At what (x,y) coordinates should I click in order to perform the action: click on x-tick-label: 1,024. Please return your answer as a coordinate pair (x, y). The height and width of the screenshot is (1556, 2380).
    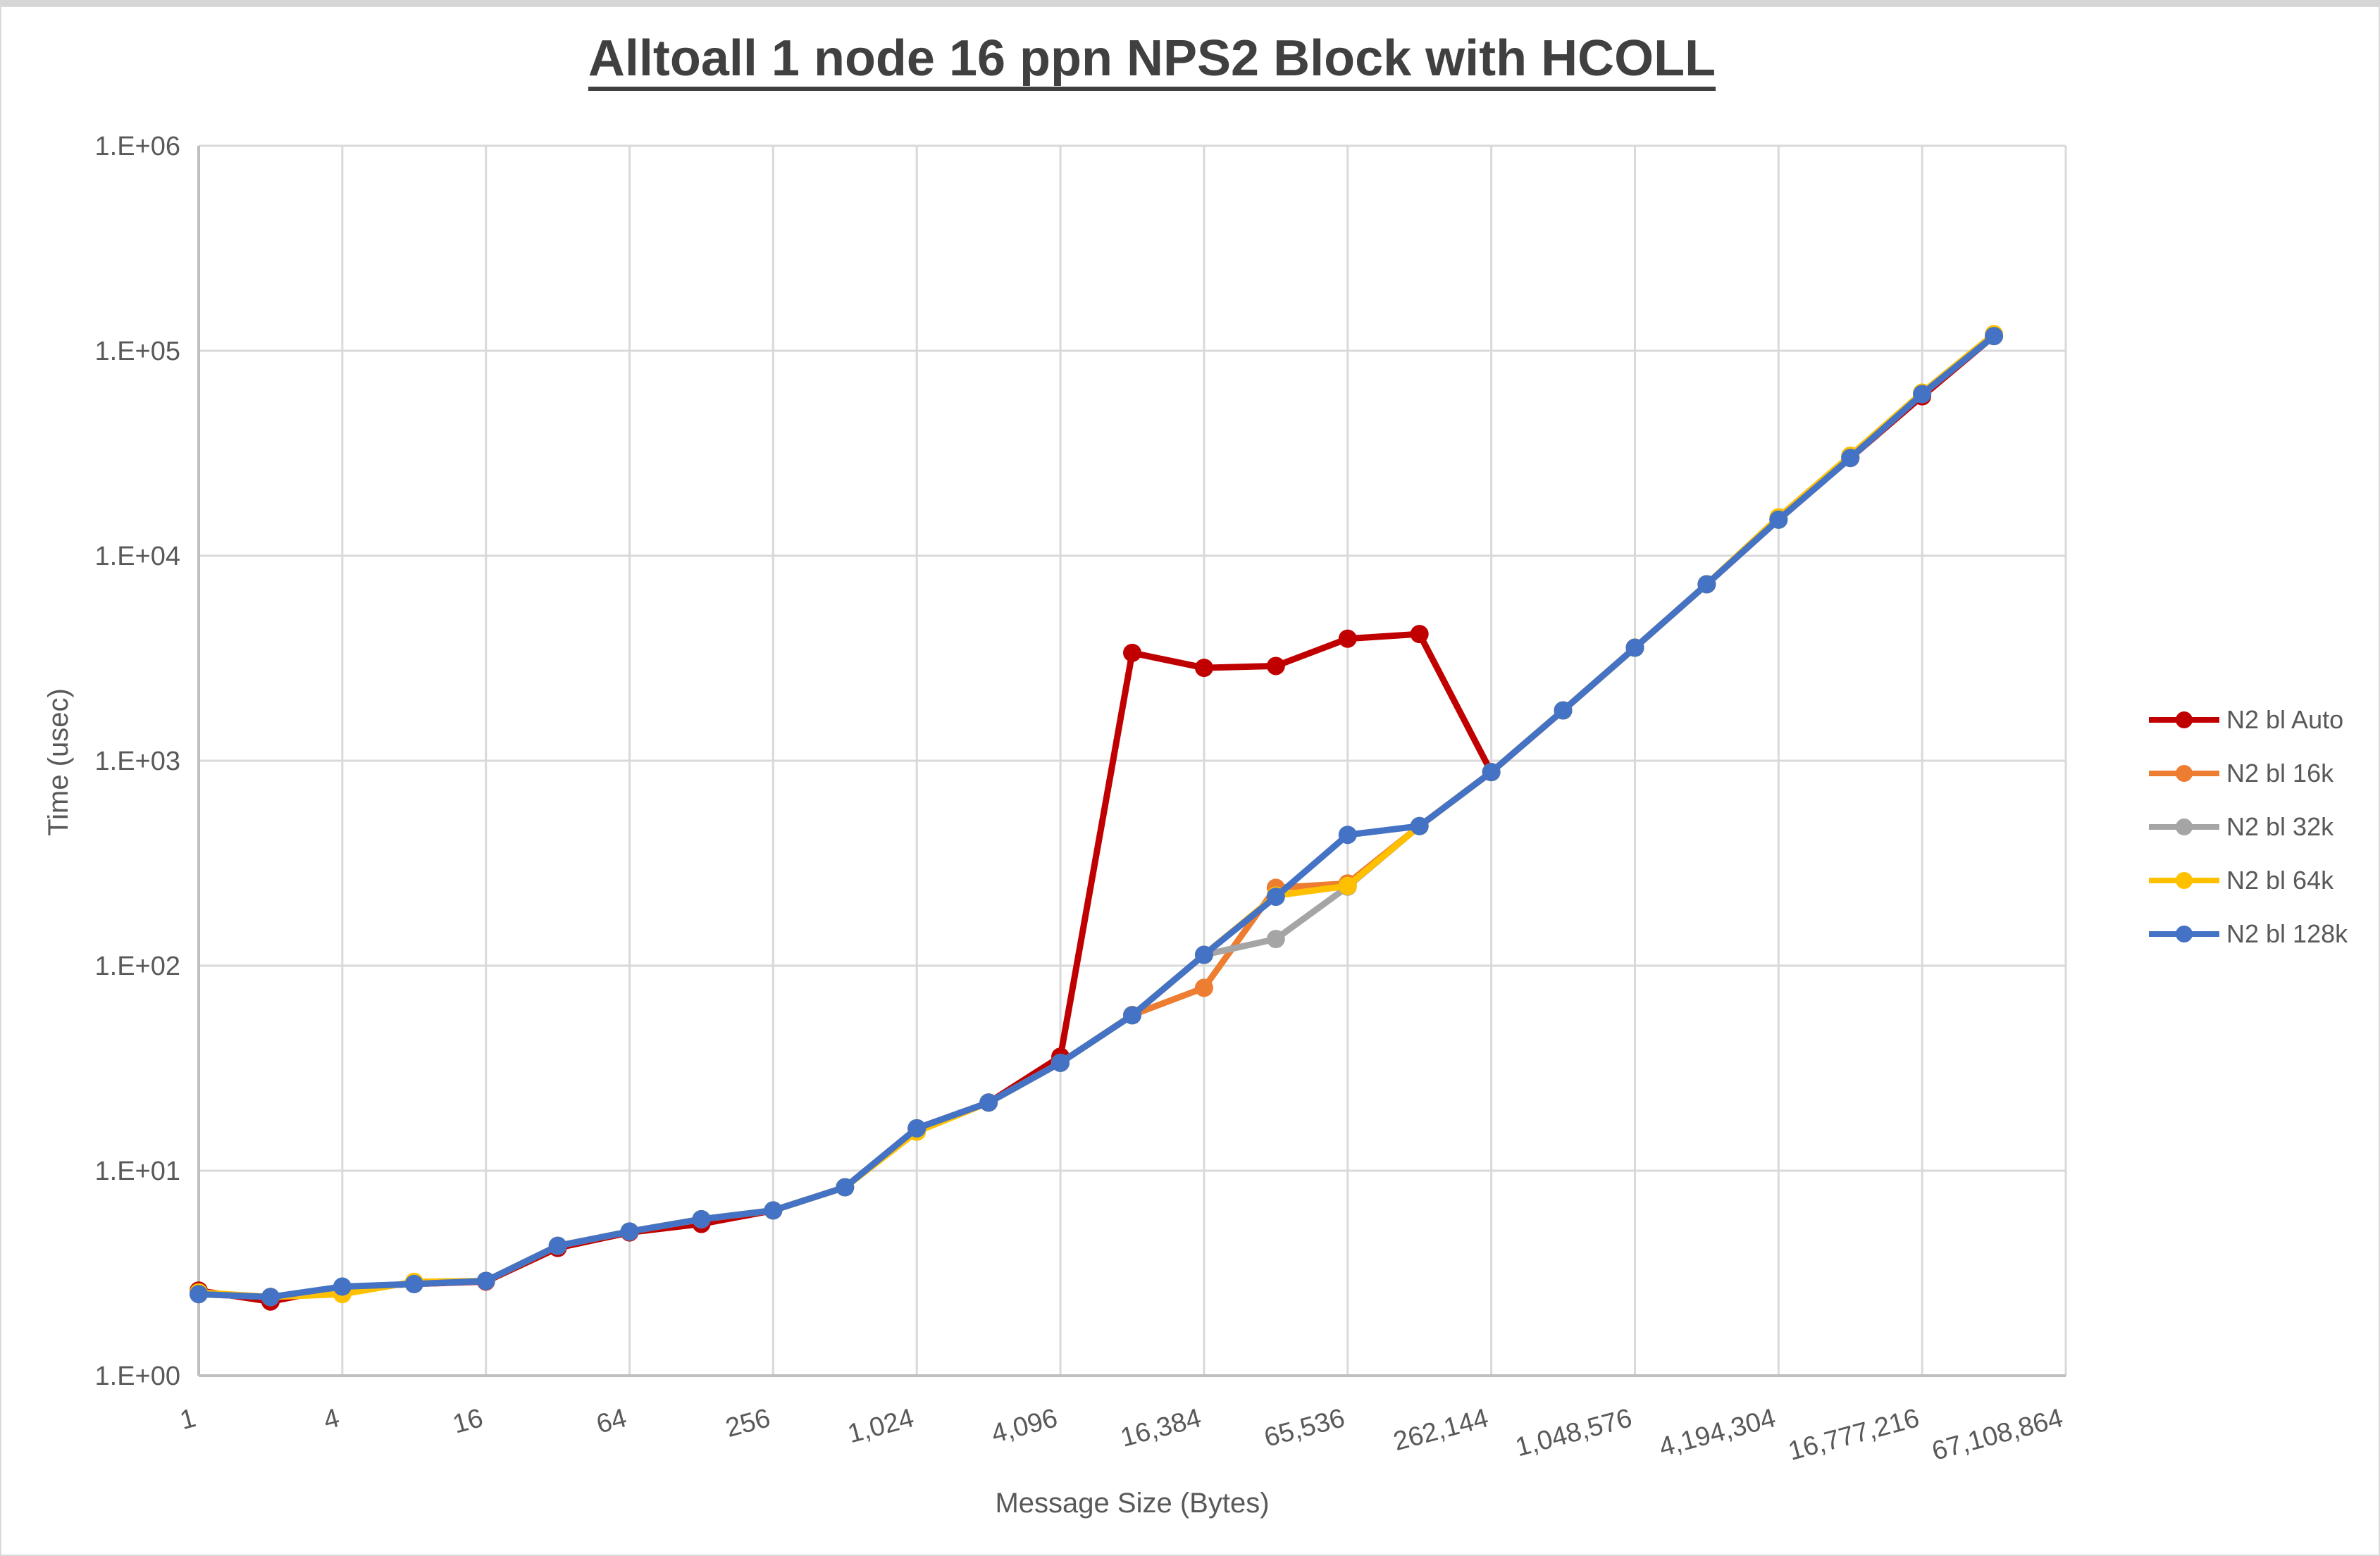
    Looking at the image, I should click on (881, 1426).